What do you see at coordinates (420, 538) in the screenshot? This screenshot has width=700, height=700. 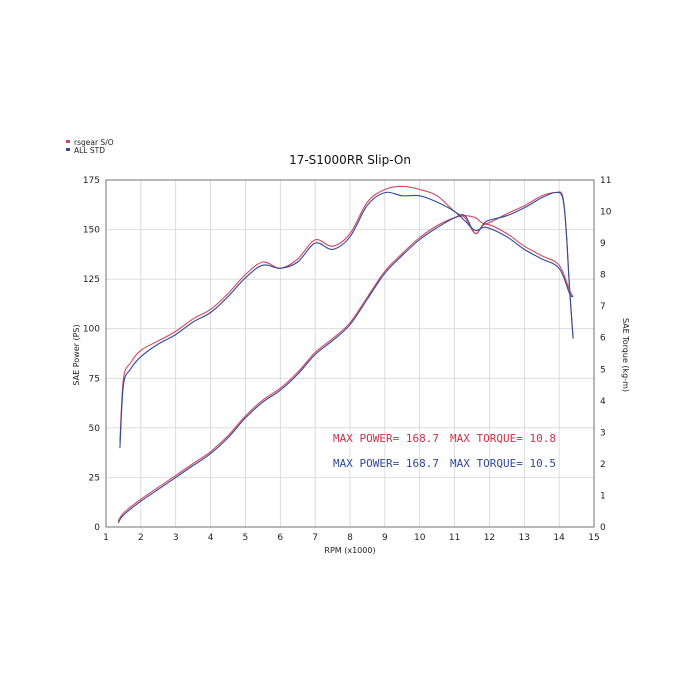 I see `x-tick-label: 10` at bounding box center [420, 538].